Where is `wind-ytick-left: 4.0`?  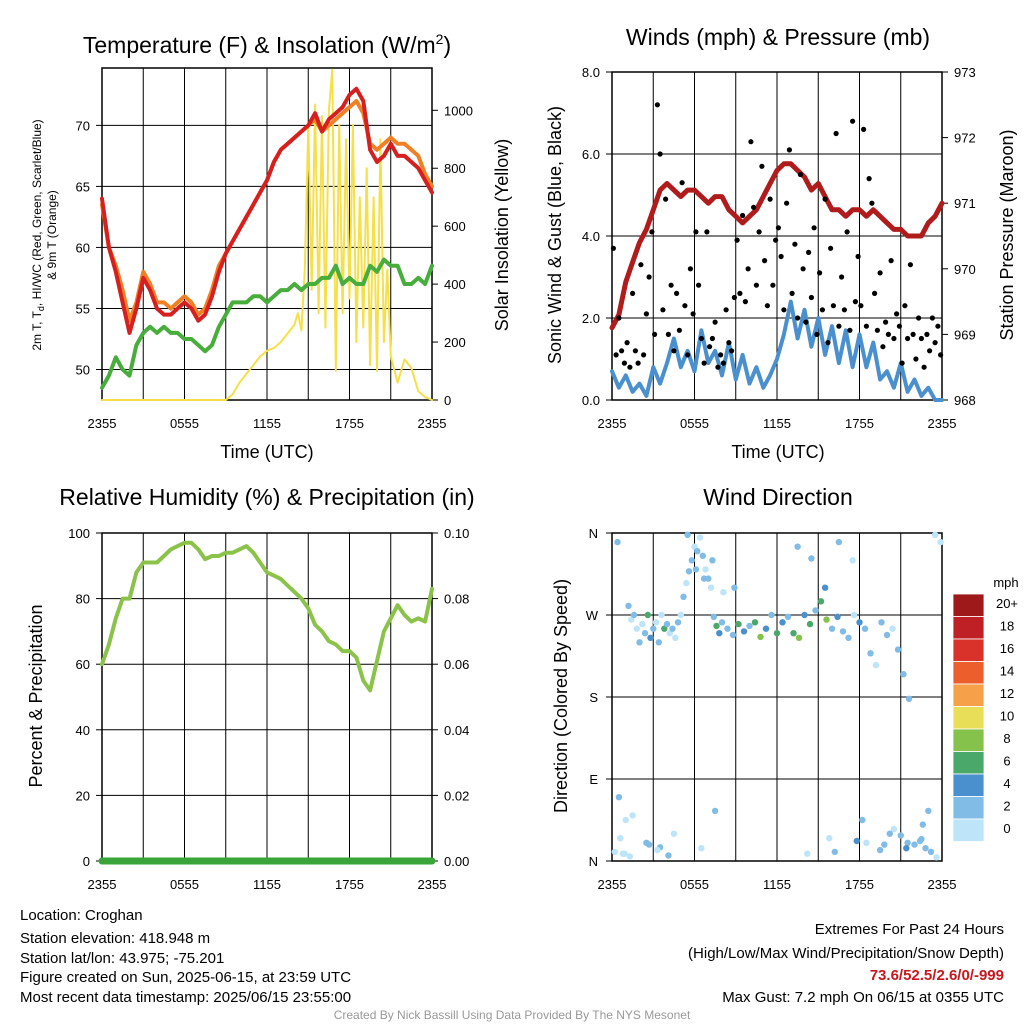
wind-ytick-left: 4.0 is located at coordinates (591, 236).